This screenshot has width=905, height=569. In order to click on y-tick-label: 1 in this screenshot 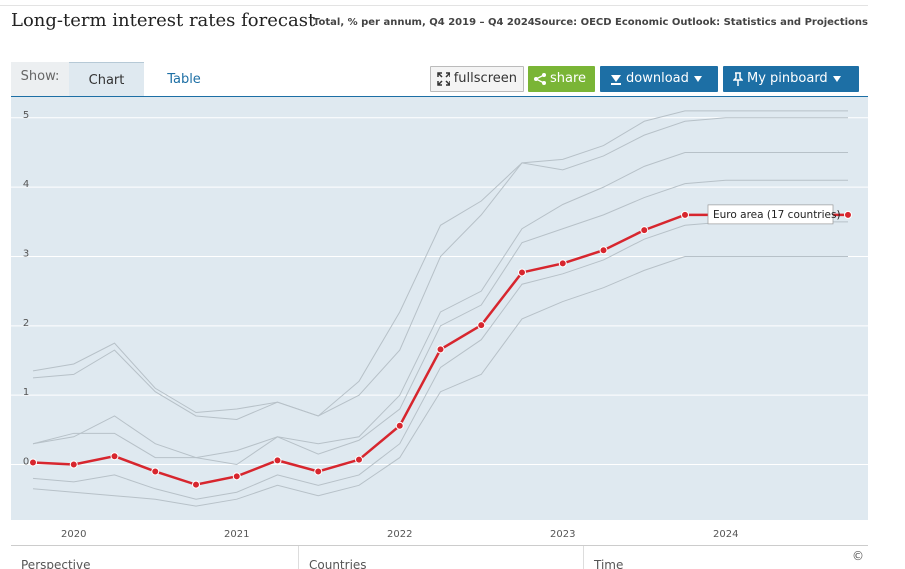, I will do `click(26, 392)`.